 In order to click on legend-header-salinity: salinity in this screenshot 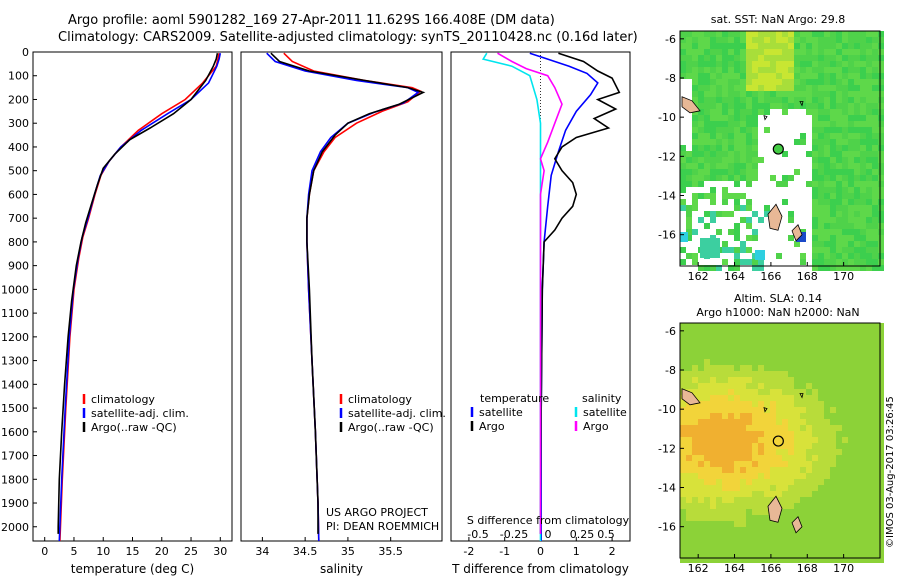, I will do `click(602, 398)`.